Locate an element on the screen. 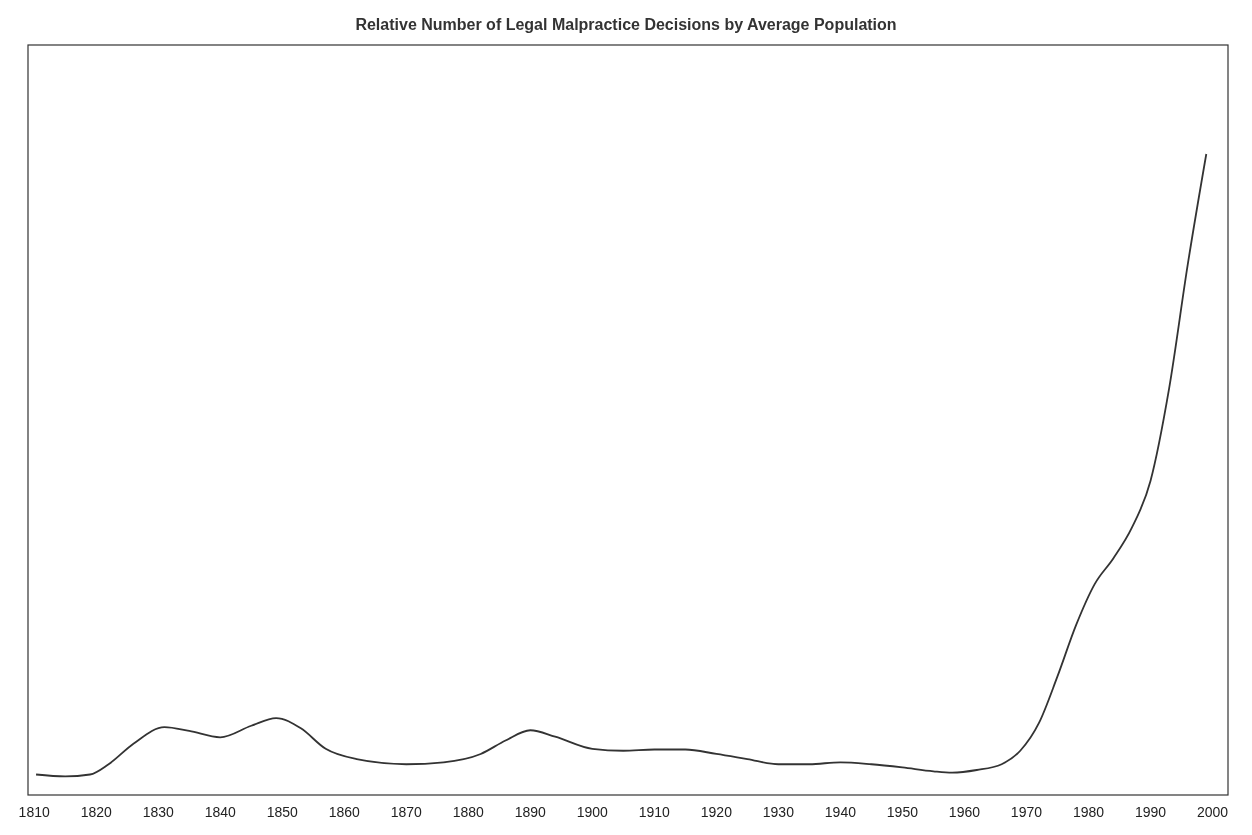 The height and width of the screenshot is (835, 1252). x-tick-label: 1820 is located at coordinates (96, 812).